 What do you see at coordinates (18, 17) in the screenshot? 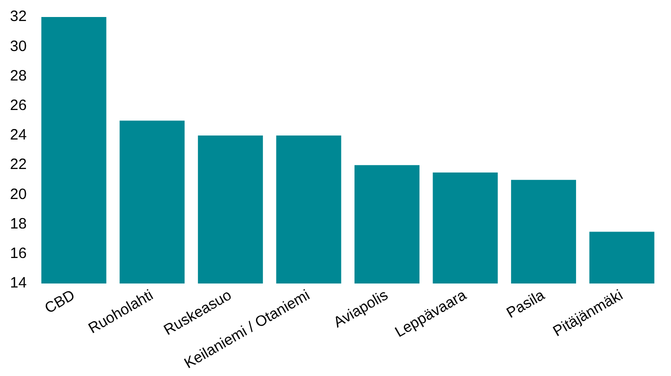
I see `y-tick-label: 32` at bounding box center [18, 17].